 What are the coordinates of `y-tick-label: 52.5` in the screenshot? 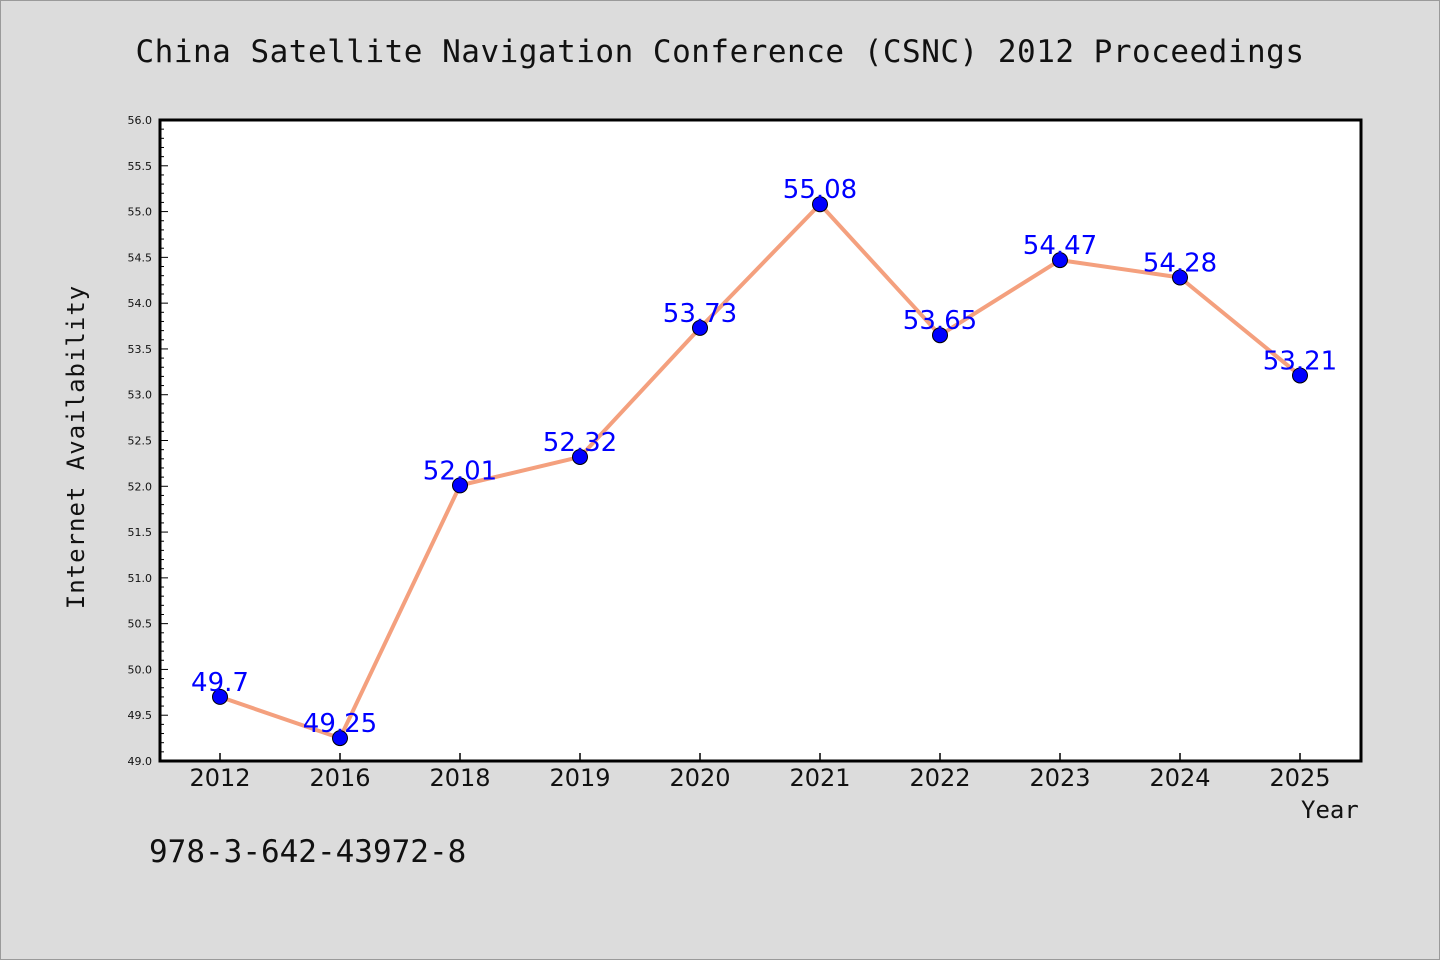 It's located at (140, 441).